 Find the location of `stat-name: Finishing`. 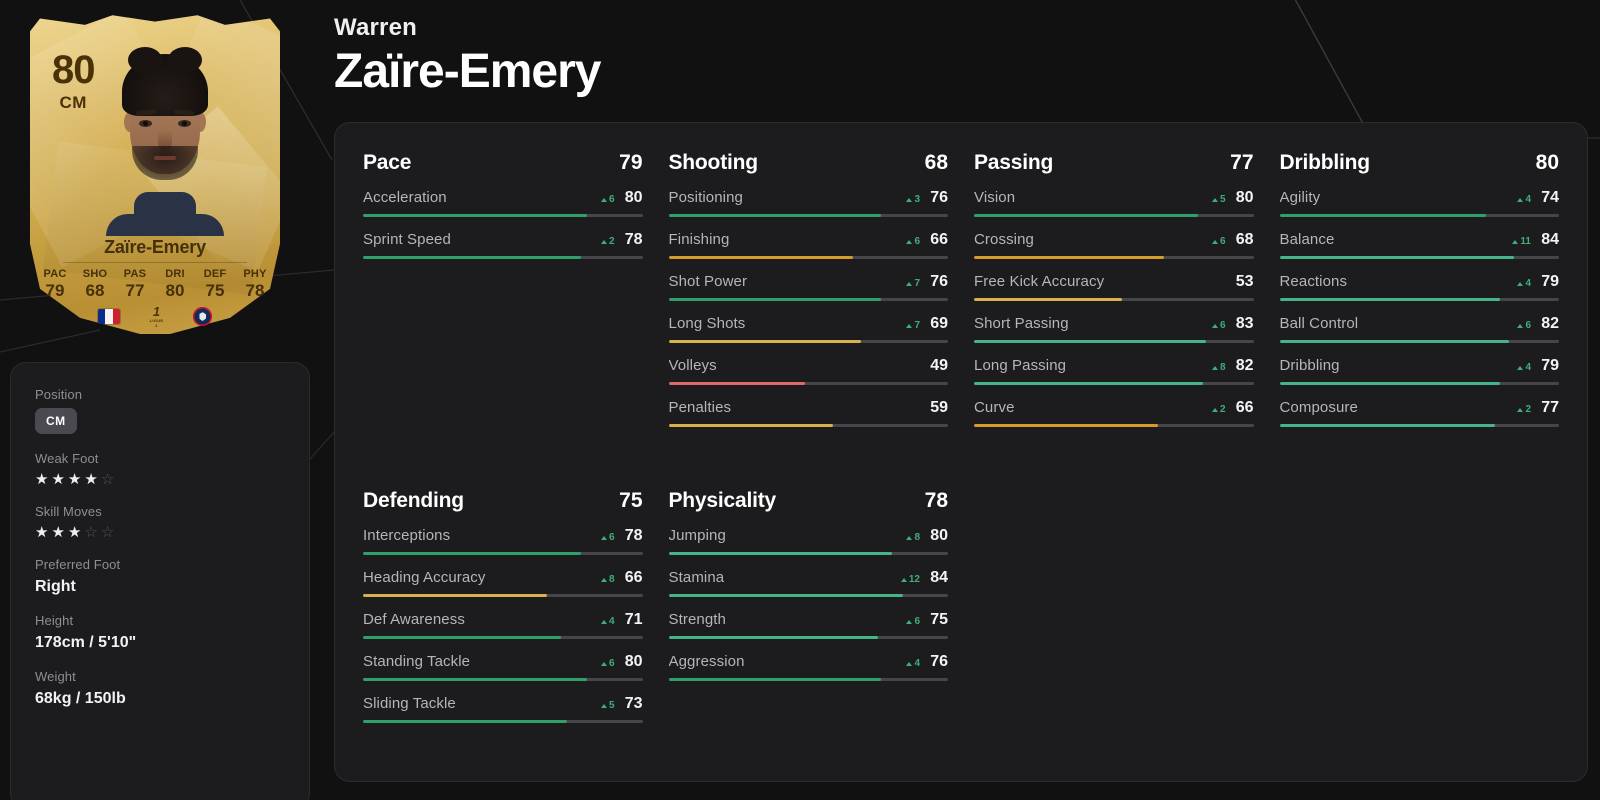

stat-name: Finishing is located at coordinates (699, 239).